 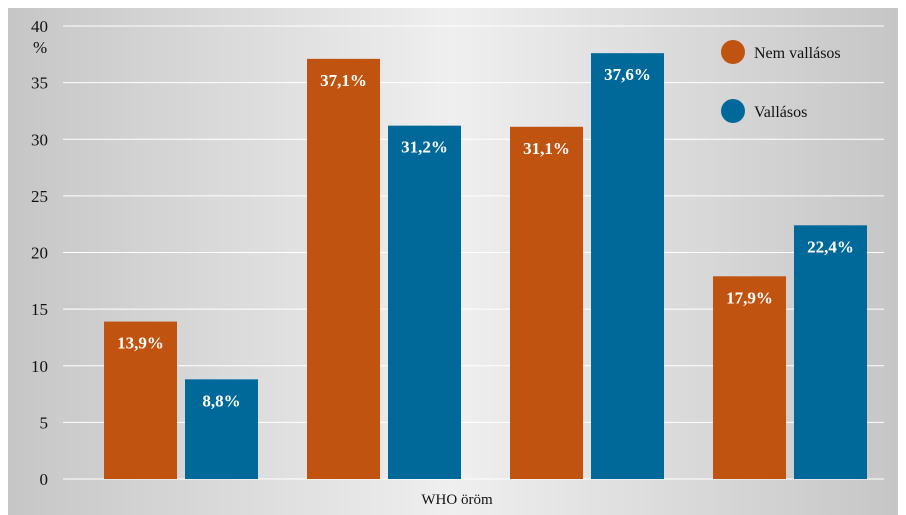 I want to click on y-axis: 0 5 10 15 20 25 30 35 40, so click(x=39, y=253).